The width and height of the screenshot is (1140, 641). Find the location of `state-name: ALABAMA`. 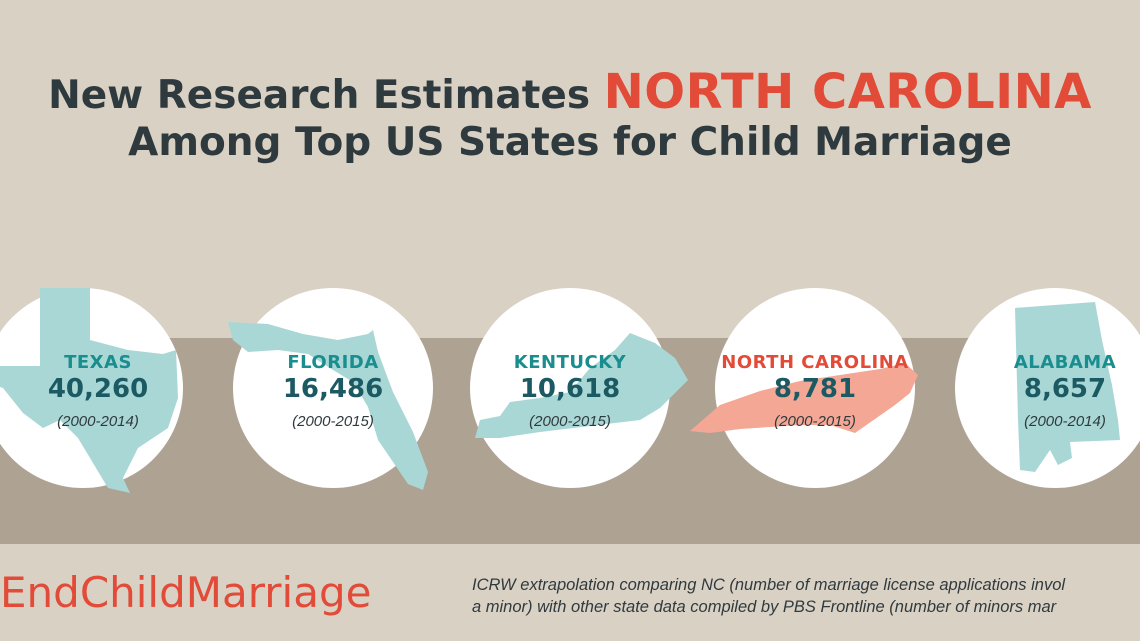

state-name: ALABAMA is located at coordinates (1065, 362).